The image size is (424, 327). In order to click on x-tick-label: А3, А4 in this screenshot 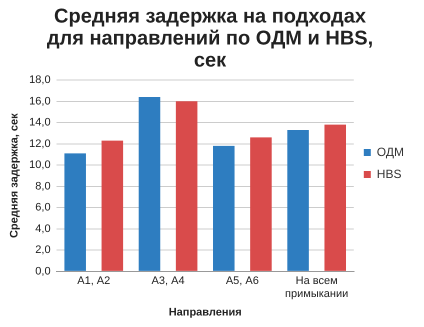, I will do `click(168, 281)`.